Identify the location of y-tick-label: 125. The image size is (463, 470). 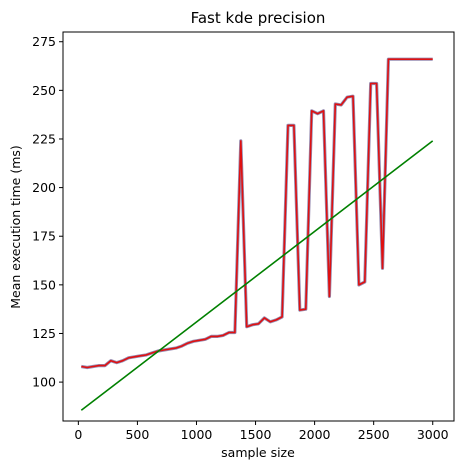
(44, 333).